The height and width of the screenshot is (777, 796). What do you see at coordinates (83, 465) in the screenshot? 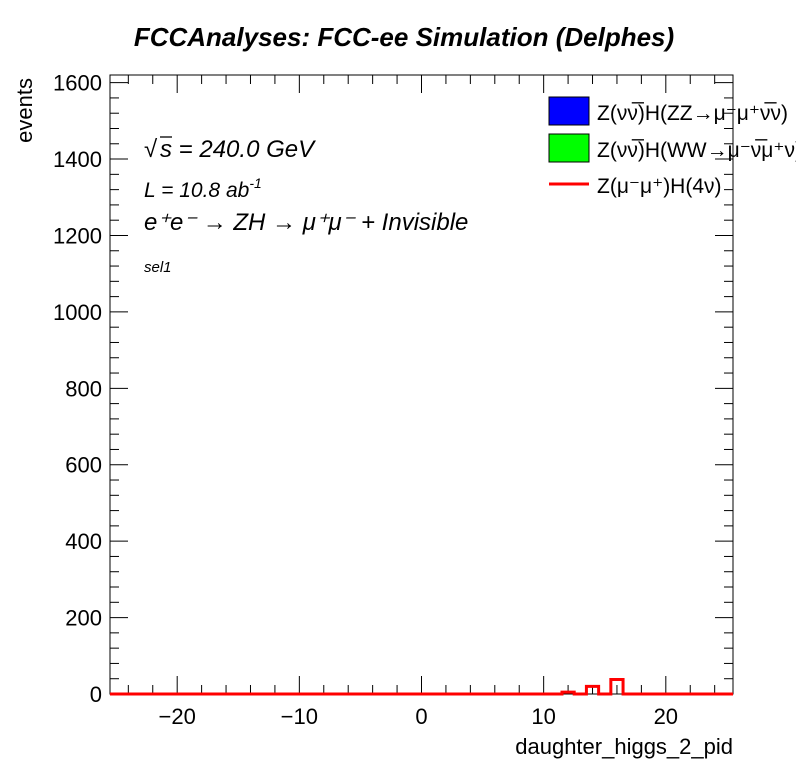
I see `y-tick-label: 600` at bounding box center [83, 465].